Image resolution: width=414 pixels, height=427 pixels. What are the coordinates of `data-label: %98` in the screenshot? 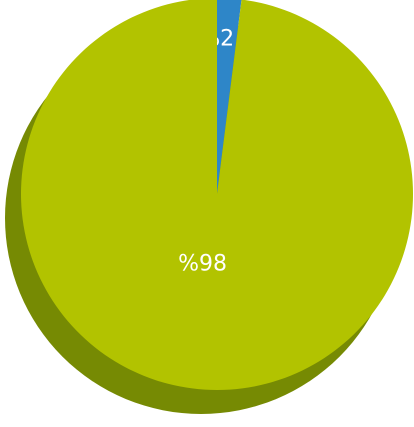 It's located at (202, 263).